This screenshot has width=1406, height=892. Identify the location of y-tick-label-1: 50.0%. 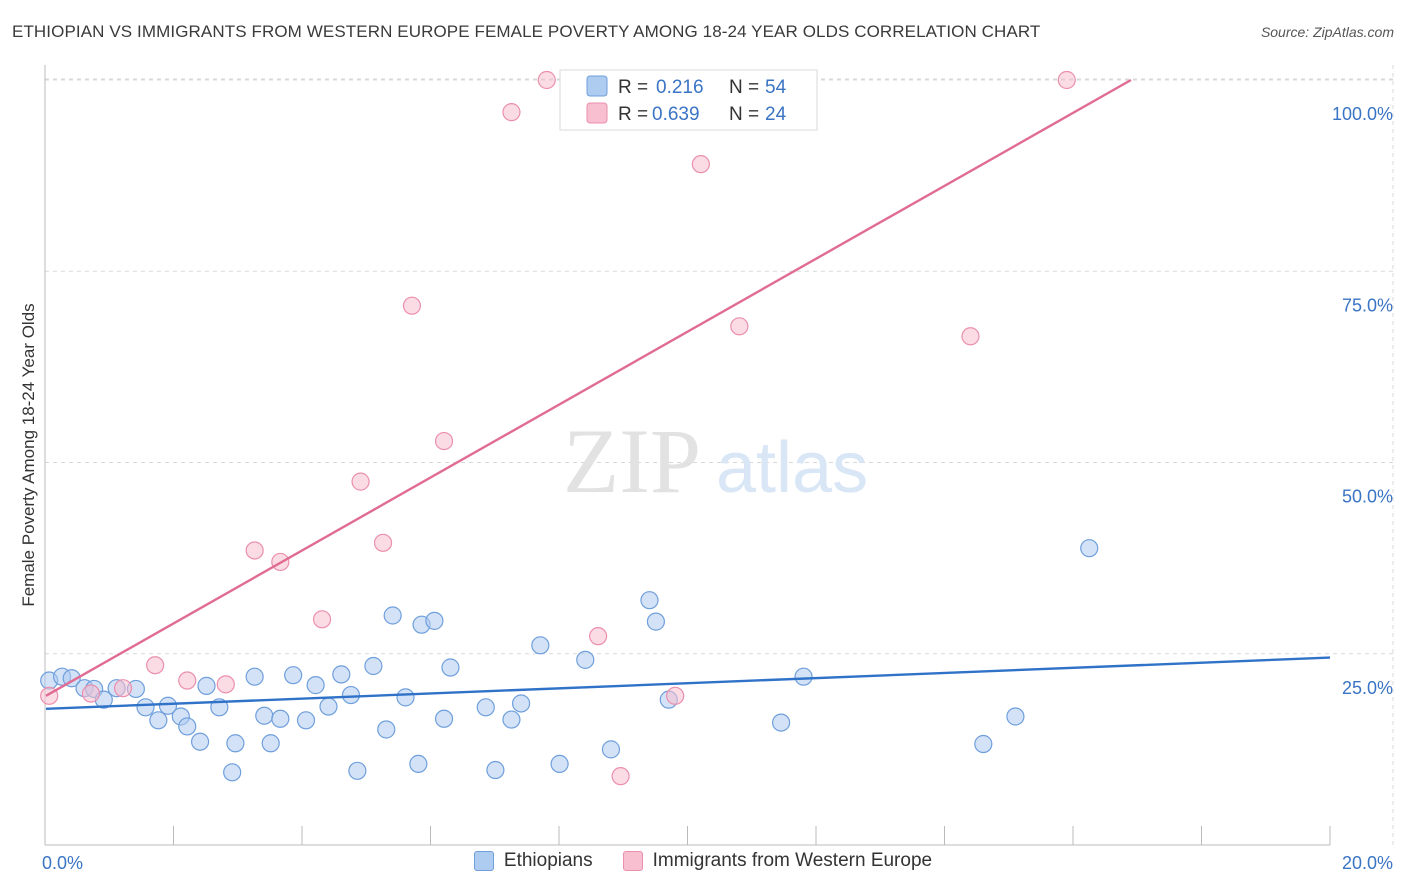
(1367, 497).